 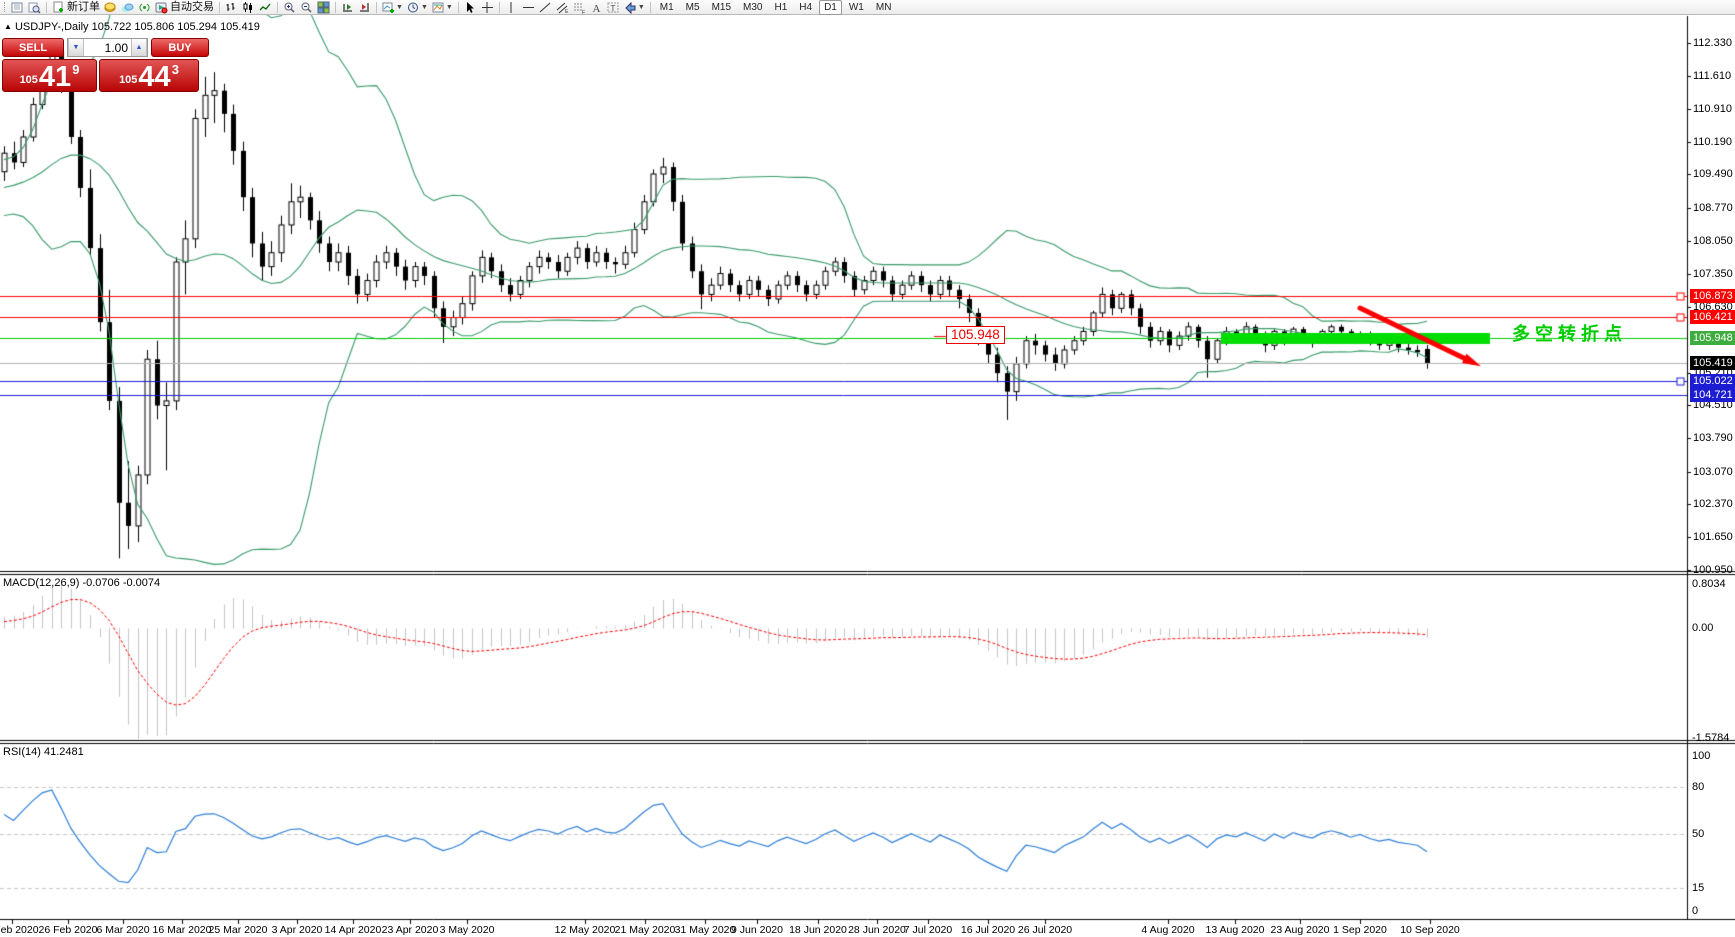 I want to click on hline-icon, so click(x=528, y=7).